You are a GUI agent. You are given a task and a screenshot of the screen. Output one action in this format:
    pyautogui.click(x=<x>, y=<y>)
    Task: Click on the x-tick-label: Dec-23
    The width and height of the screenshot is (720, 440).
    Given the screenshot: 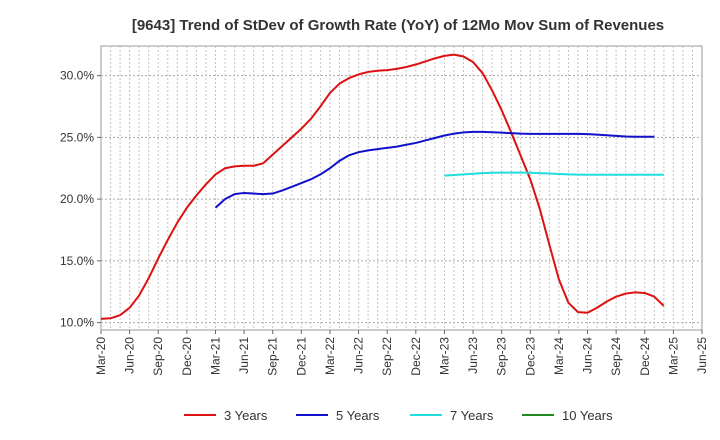 What is the action you would take?
    pyautogui.click(x=530, y=356)
    